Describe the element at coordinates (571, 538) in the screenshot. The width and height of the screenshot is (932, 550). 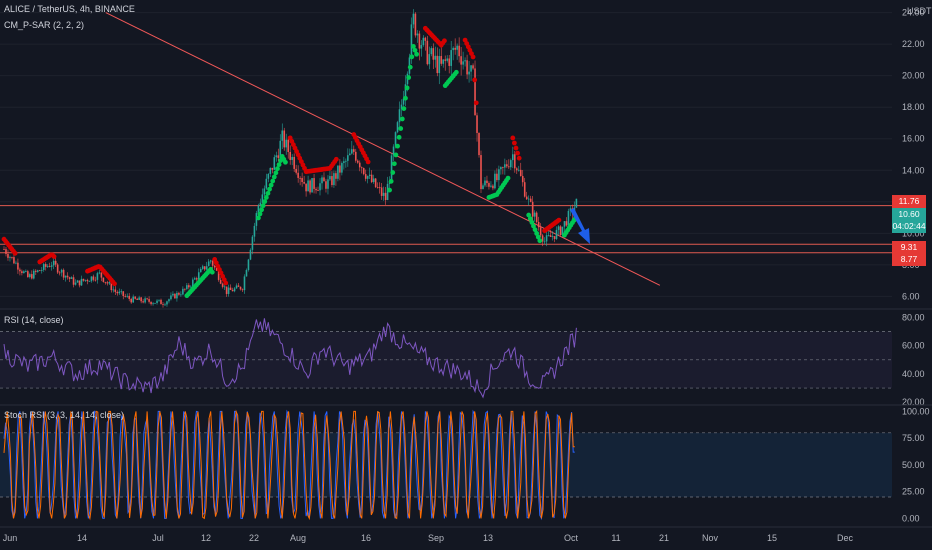
I see `time-tick-label: Oct` at that location.